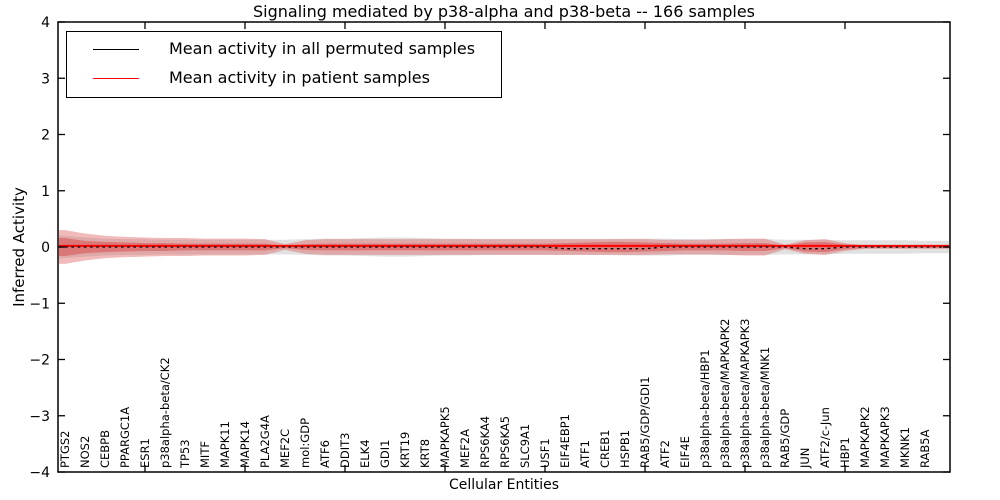 This screenshot has height=500, width=1000. What do you see at coordinates (845, 452) in the screenshot?
I see `svg-text: HBP1` at bounding box center [845, 452].